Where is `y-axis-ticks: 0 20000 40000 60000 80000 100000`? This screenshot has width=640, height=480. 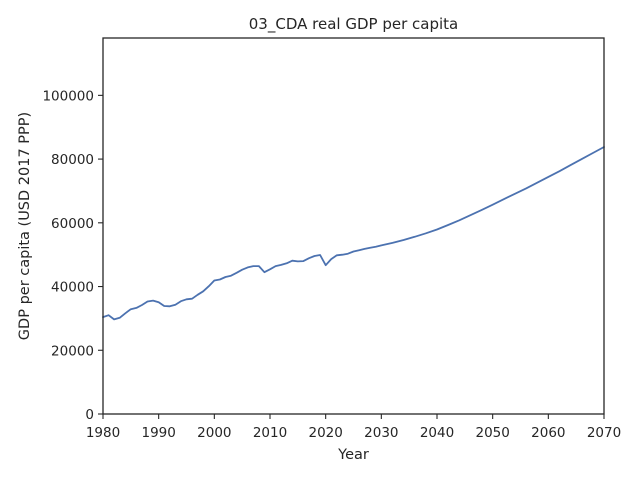 y-axis-ticks: 0 20000 40000 60000 80000 100000 is located at coordinates (72, 255).